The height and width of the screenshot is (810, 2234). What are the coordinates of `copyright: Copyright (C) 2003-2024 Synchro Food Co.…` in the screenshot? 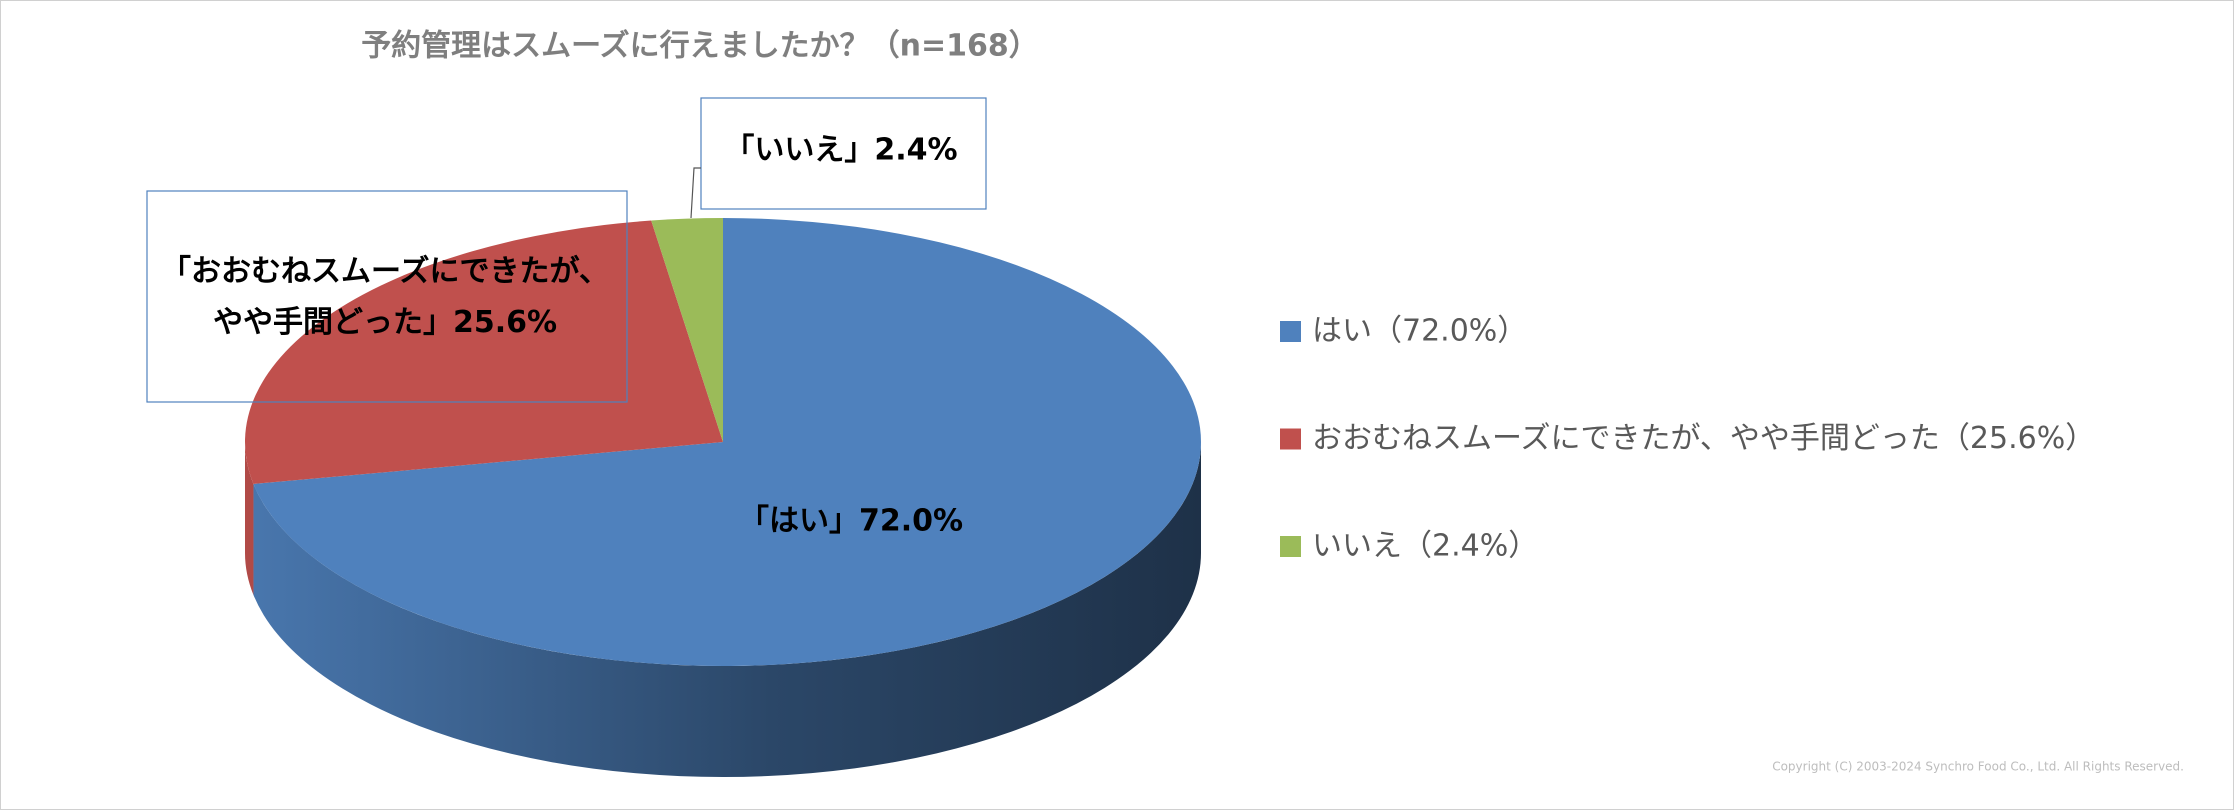 It's located at (1978, 767).